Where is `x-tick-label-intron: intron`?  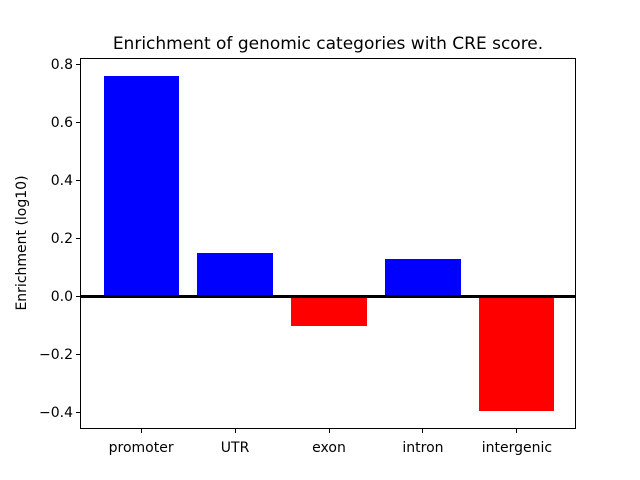
x-tick-label-intron: intron is located at coordinates (423, 448).